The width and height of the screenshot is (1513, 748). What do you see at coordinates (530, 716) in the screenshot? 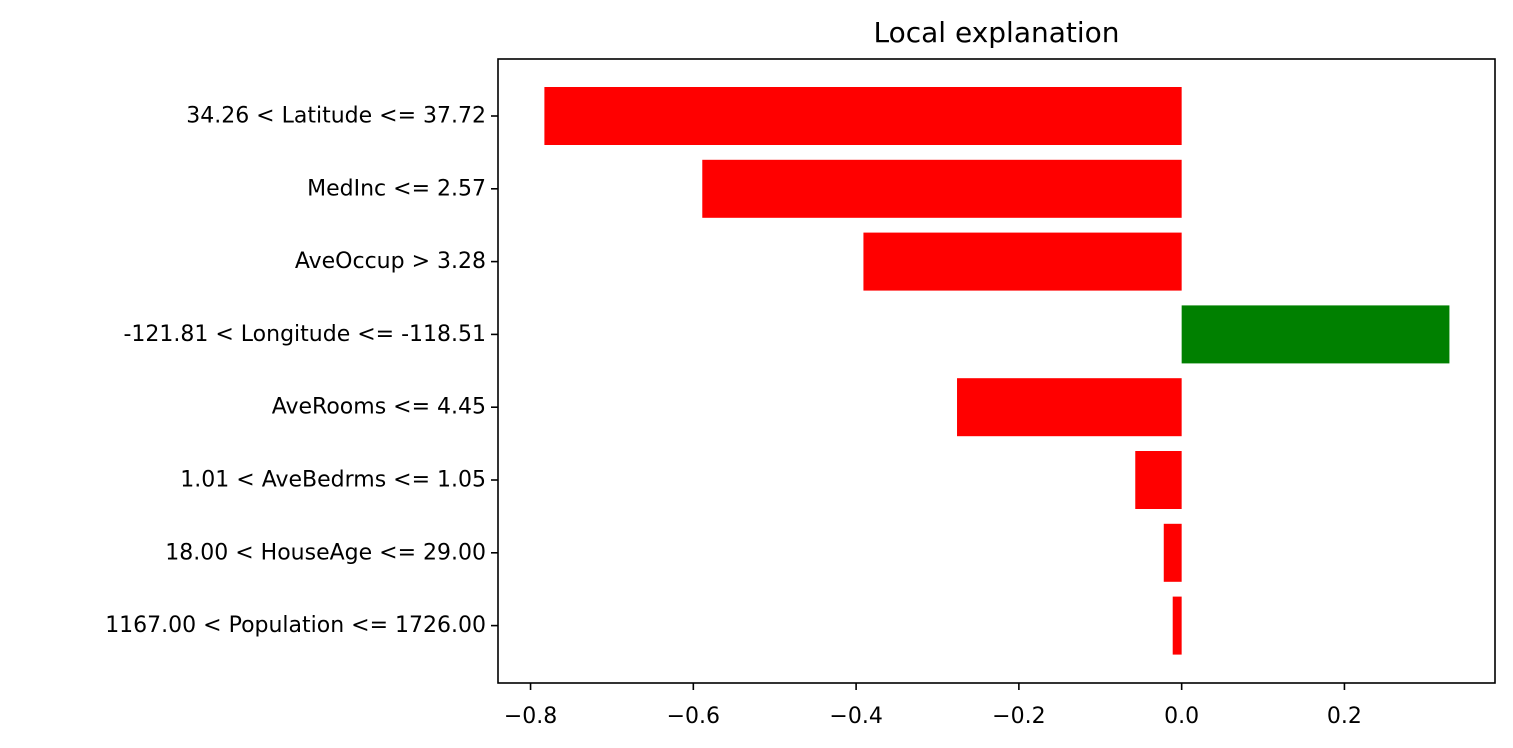
I see `x-tick-label: −0.8` at bounding box center [530, 716].